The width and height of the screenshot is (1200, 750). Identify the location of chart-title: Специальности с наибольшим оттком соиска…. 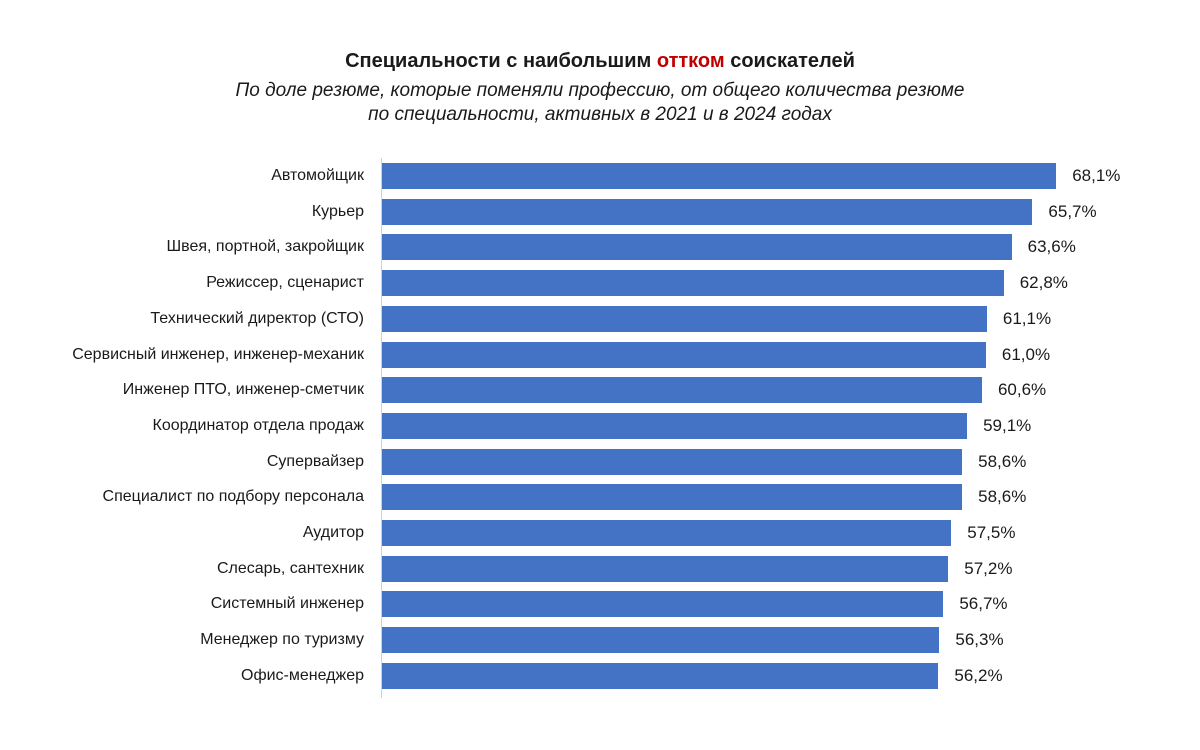
(600, 61).